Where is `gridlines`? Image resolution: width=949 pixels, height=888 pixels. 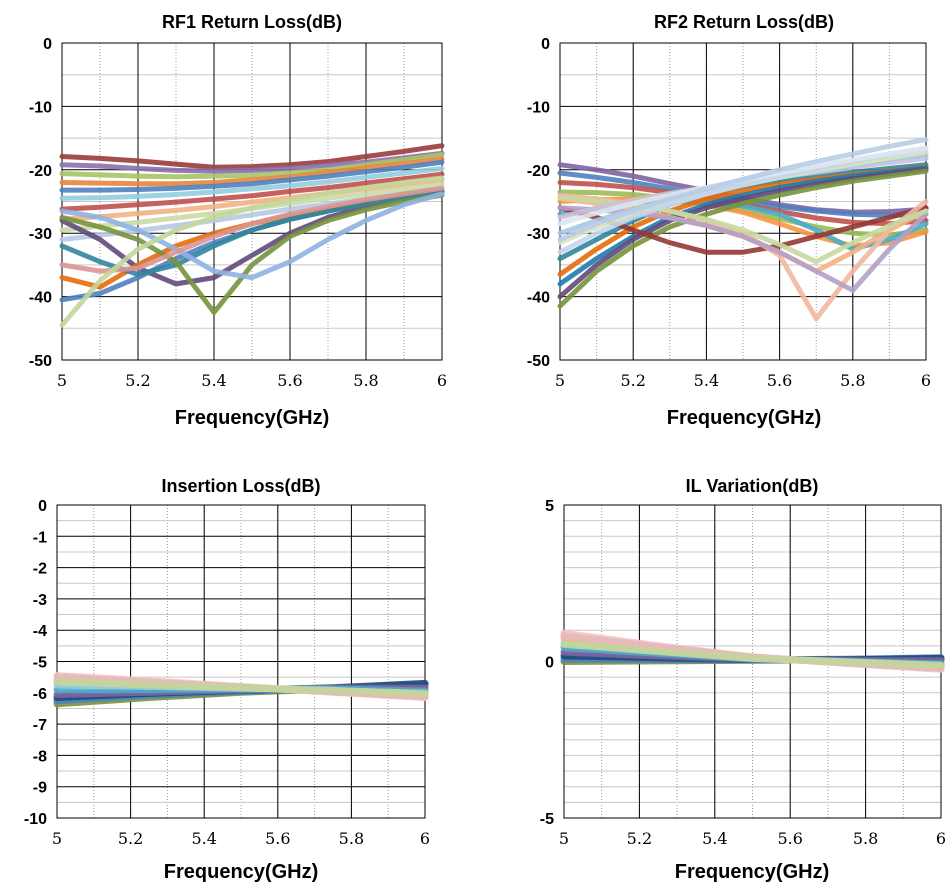
gridlines is located at coordinates (241, 661).